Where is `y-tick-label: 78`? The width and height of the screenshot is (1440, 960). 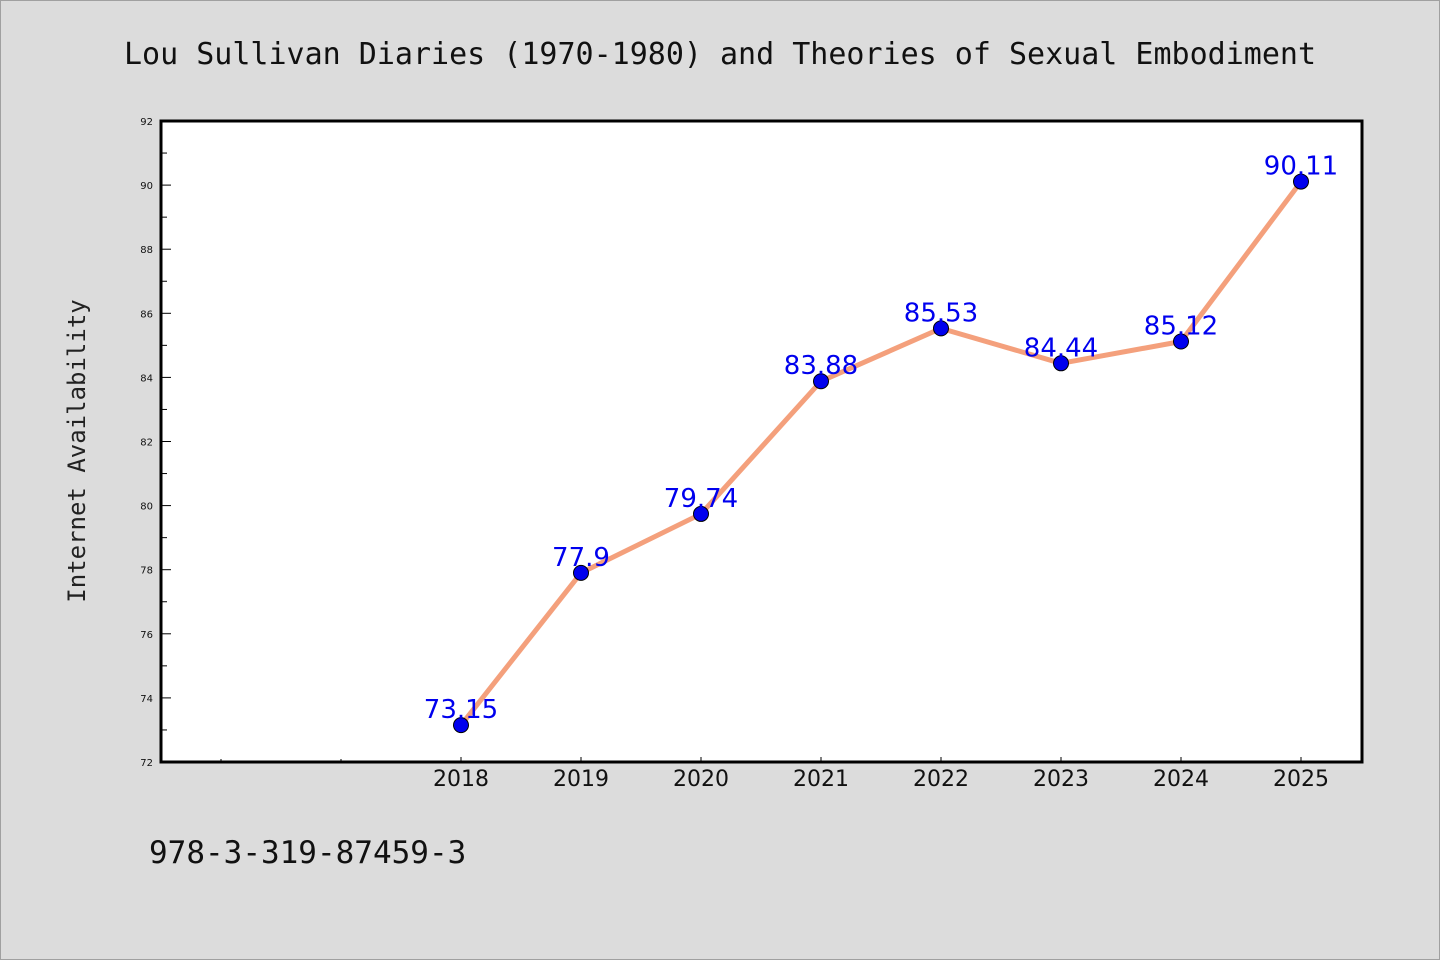
y-tick-label: 78 is located at coordinates (146, 571).